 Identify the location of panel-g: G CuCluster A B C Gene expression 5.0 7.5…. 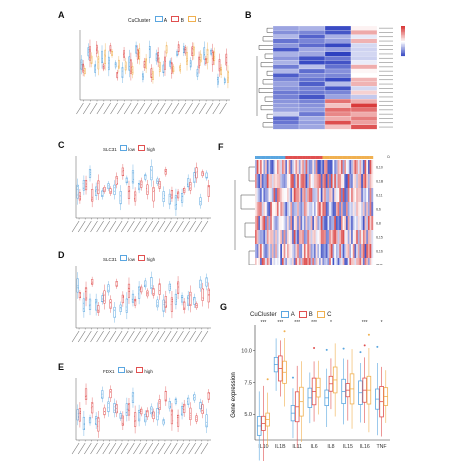
(310, 382).